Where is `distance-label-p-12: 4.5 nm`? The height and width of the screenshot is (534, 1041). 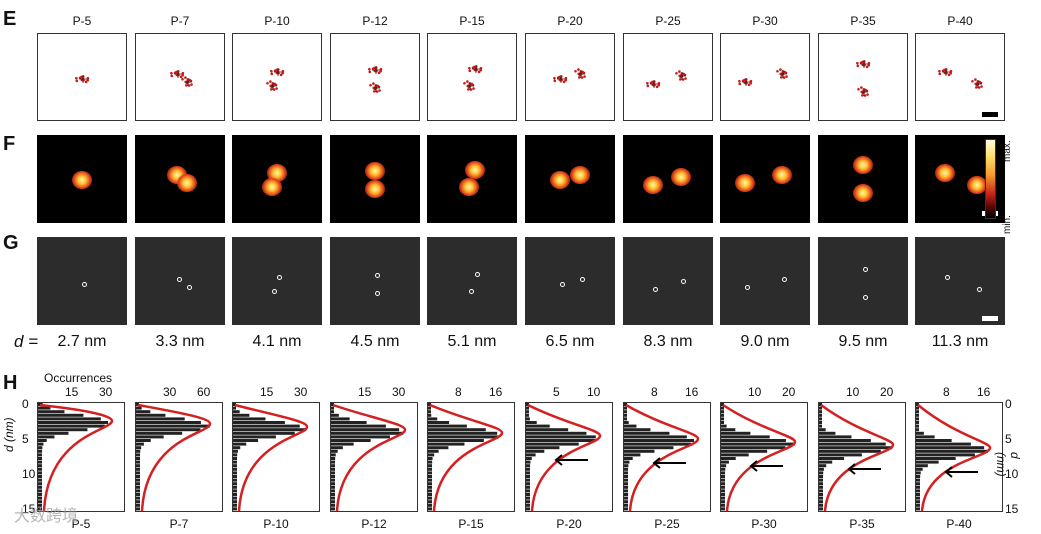 distance-label-p-12: 4.5 nm is located at coordinates (375, 341).